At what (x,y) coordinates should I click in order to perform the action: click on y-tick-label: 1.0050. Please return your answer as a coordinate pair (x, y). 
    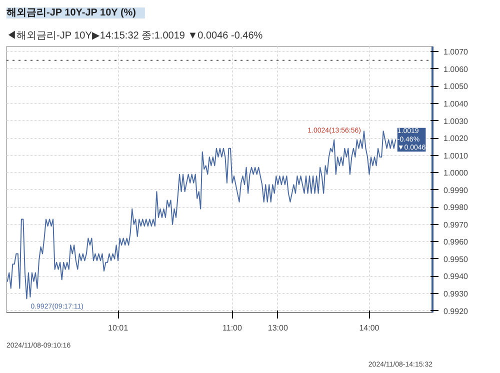
    Looking at the image, I should click on (456, 87).